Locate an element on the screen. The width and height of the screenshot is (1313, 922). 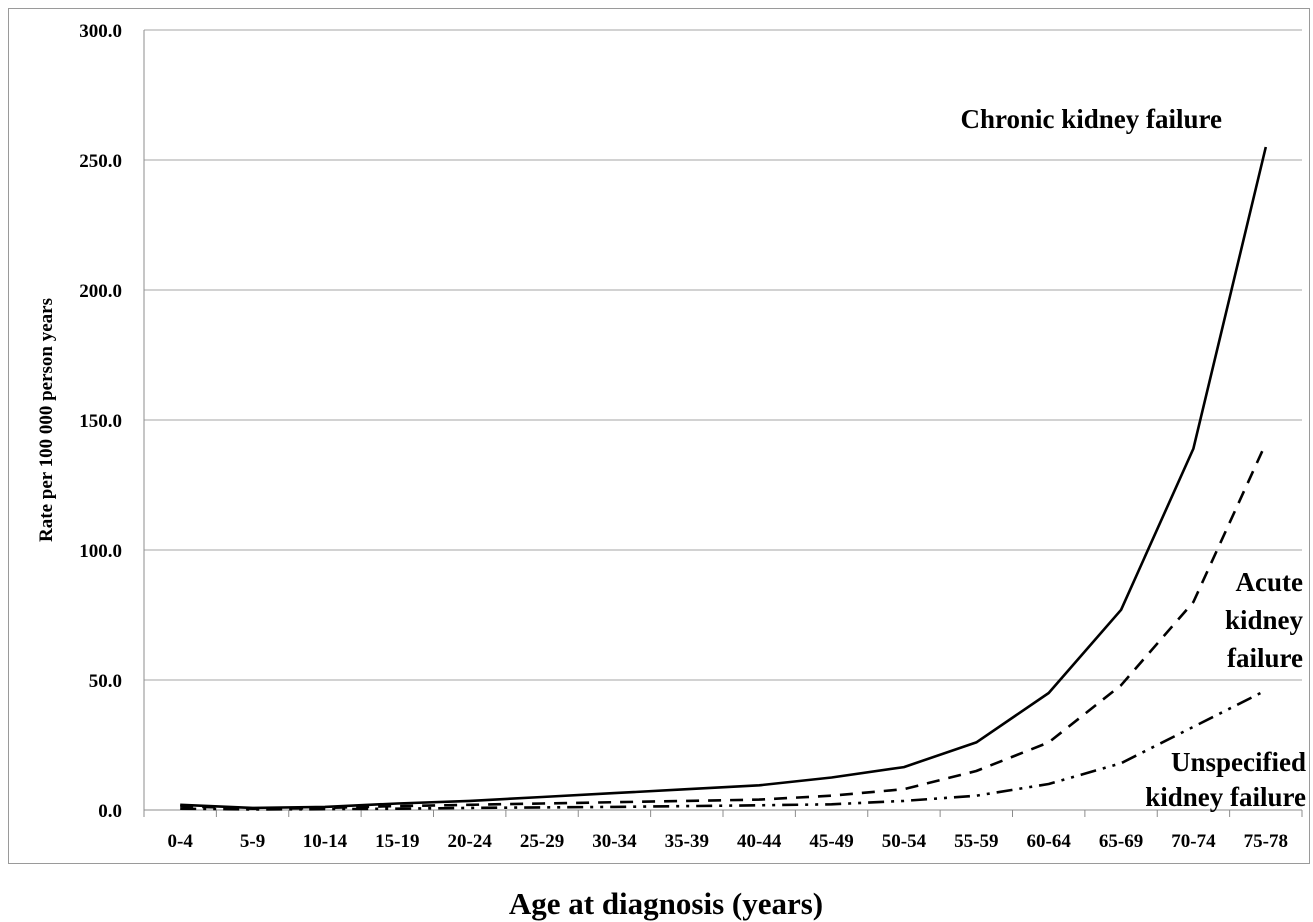
x-tick-label: 15-19 is located at coordinates (397, 841).